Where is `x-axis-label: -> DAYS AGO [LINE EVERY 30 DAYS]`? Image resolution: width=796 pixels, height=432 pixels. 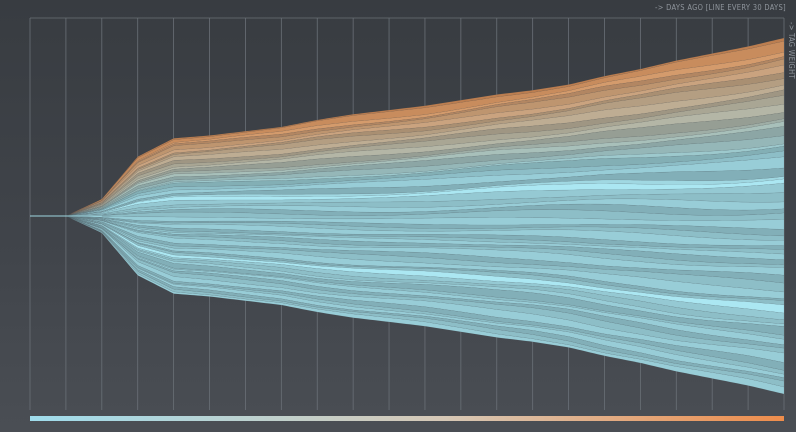 x-axis-label: -> DAYS AGO [LINE EVERY 30 DAYS] is located at coordinates (720, 7).